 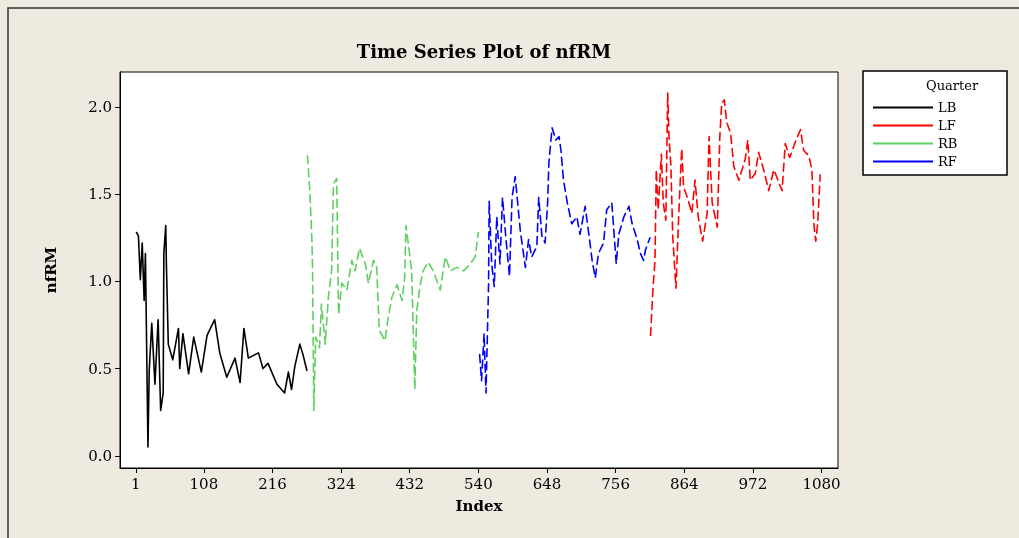 I want to click on y-tick-label: 0.0, so click(x=100, y=455).